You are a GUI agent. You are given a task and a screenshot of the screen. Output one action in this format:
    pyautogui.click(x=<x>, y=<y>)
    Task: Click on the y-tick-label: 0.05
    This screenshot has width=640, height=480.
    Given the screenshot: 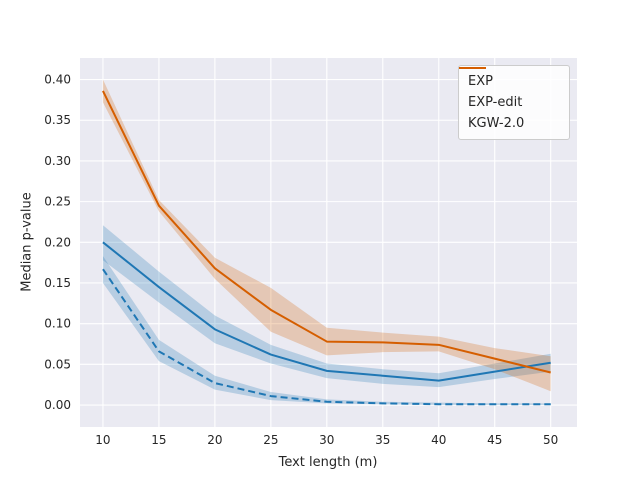 What is the action you would take?
    pyautogui.click(x=57, y=364)
    